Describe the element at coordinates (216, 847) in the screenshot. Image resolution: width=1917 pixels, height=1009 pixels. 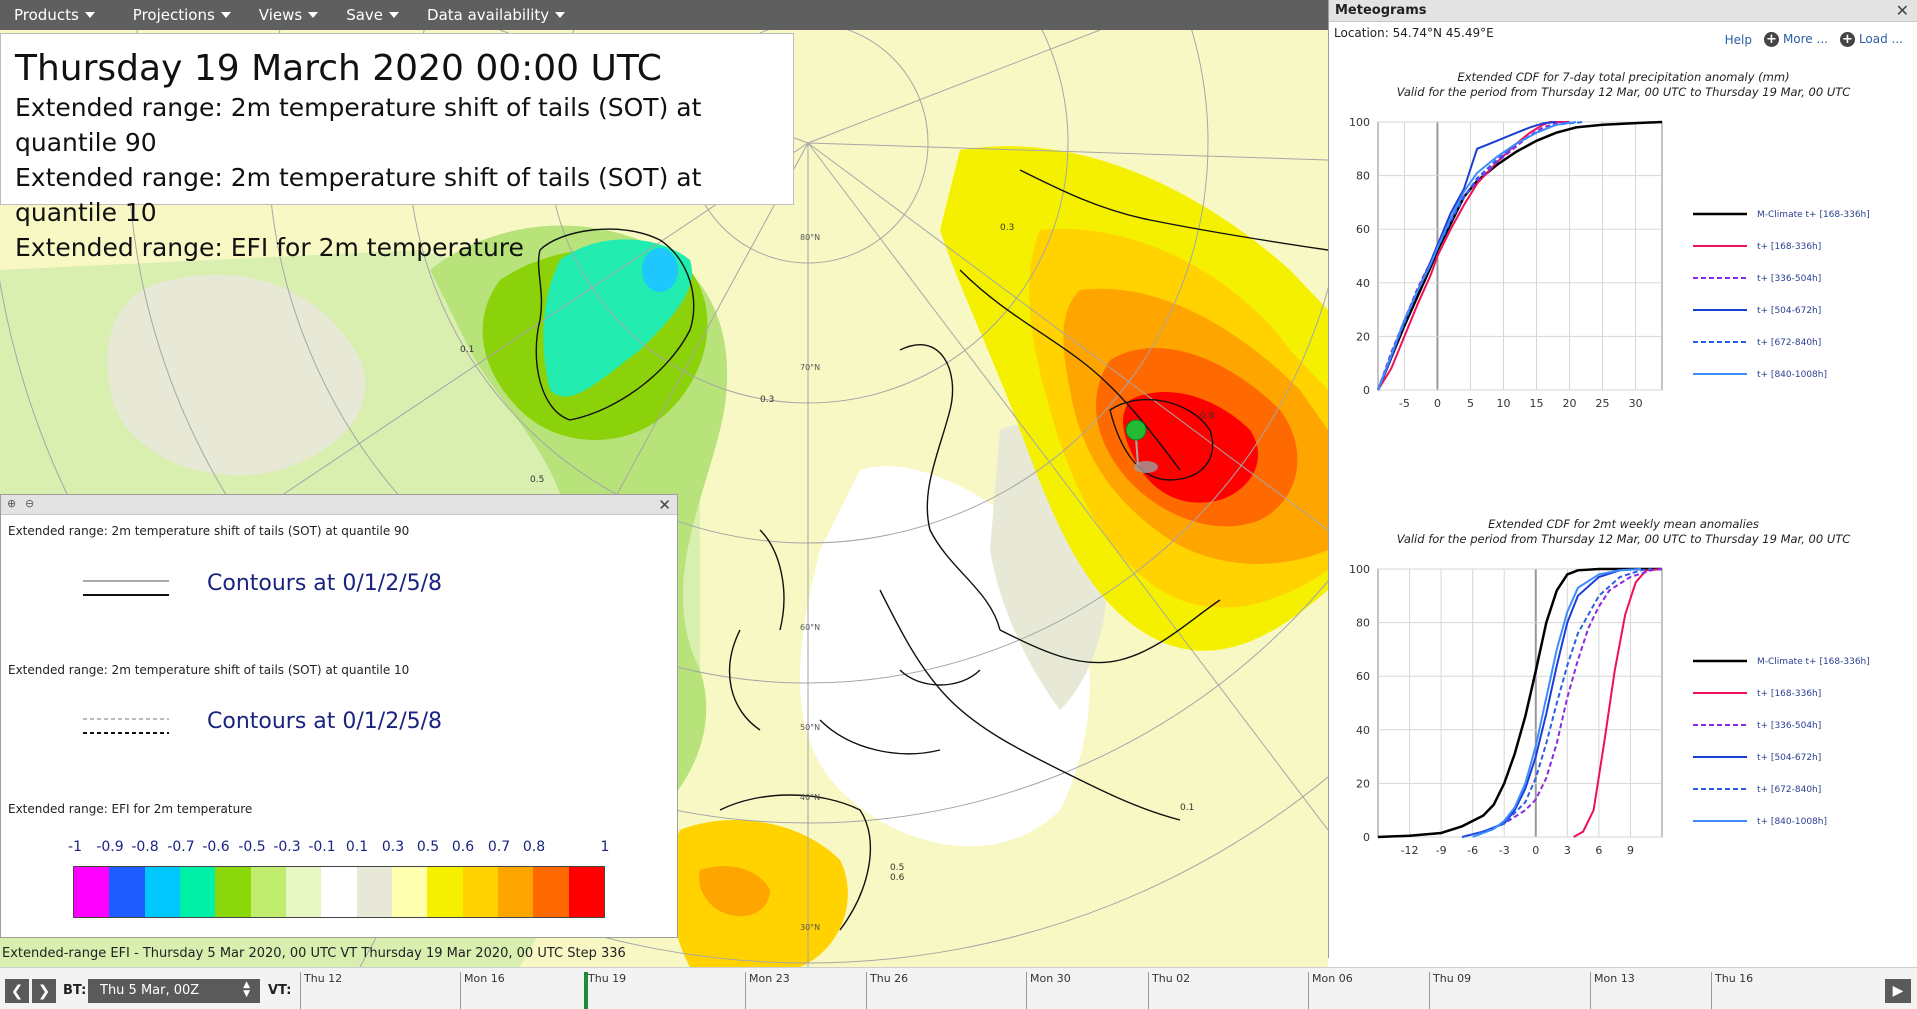
I see `colorbar-tick-label: -0.6` at that location.